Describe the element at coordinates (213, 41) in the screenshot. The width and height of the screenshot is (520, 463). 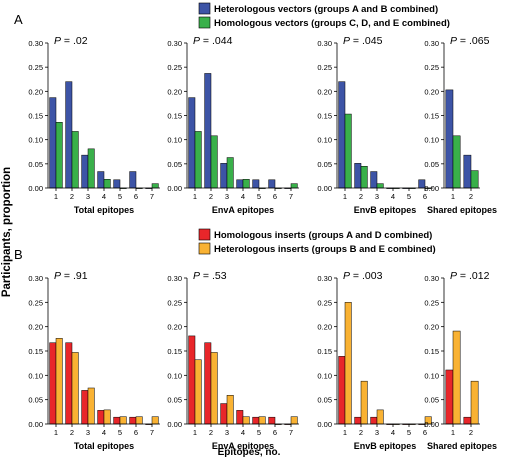
I see `p-value-label: P = .044` at that location.